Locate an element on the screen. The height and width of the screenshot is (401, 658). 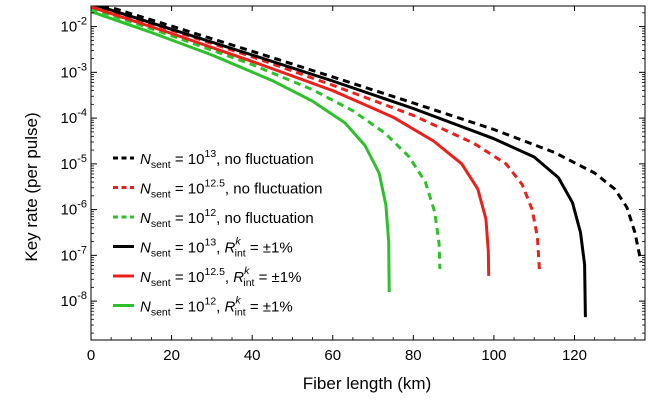
y-axis-title: Key rate (per pulse) is located at coordinates (31, 186).